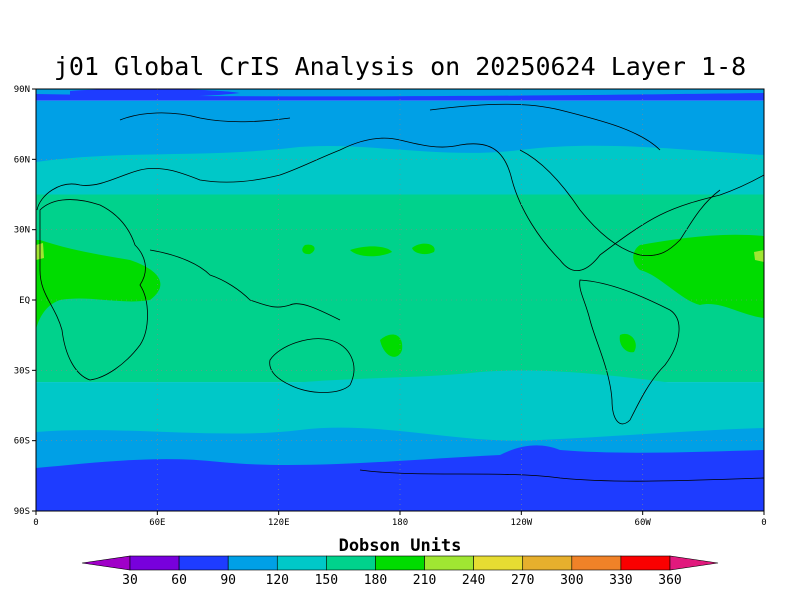  Describe the element at coordinates (391, 345) in the screenshot. I see `pacific-patch-south` at that location.